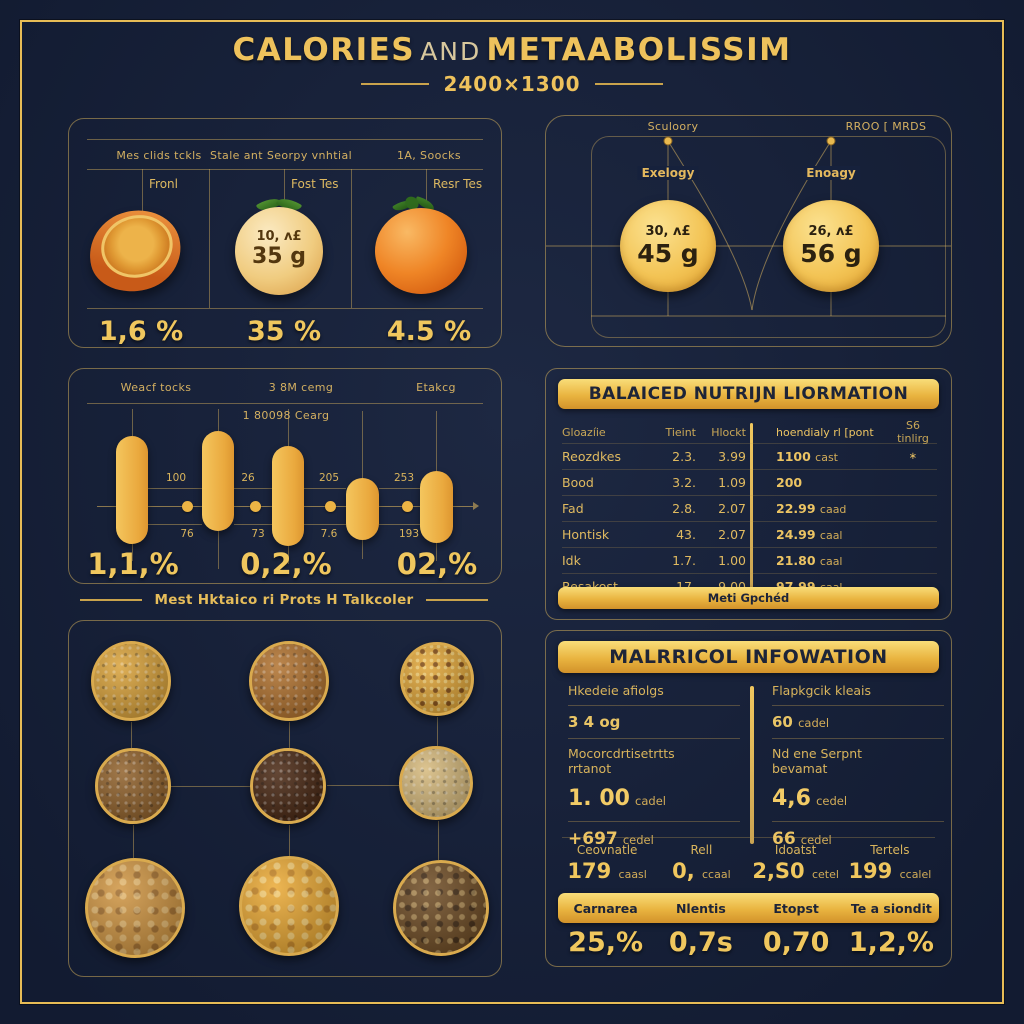  Describe the element at coordinates (768, 237) in the screenshot. I see `inner-frame` at that location.